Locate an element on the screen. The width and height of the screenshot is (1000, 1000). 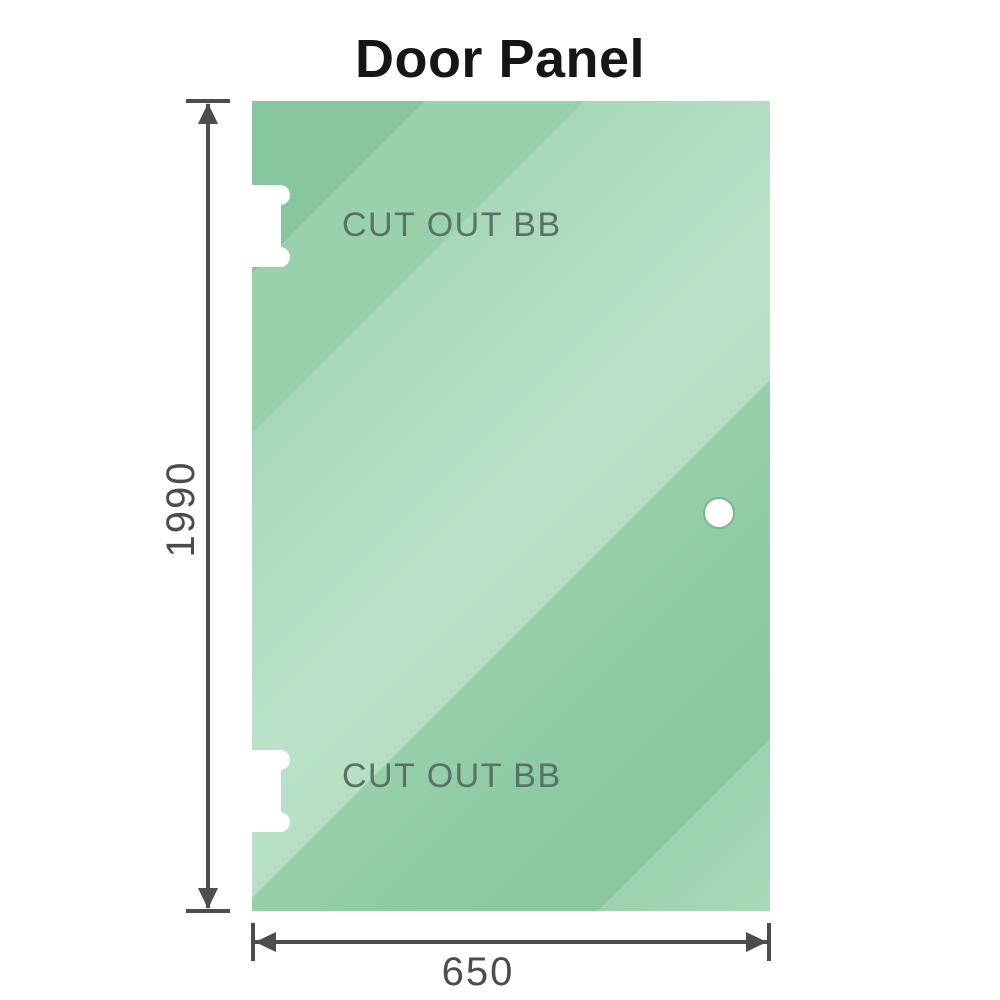
arrow-down-icon is located at coordinates (208, 898).